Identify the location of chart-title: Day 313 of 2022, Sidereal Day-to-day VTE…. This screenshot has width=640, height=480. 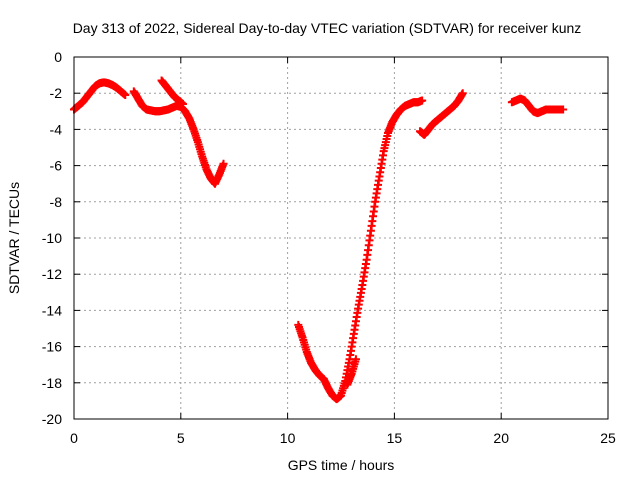
(327, 28).